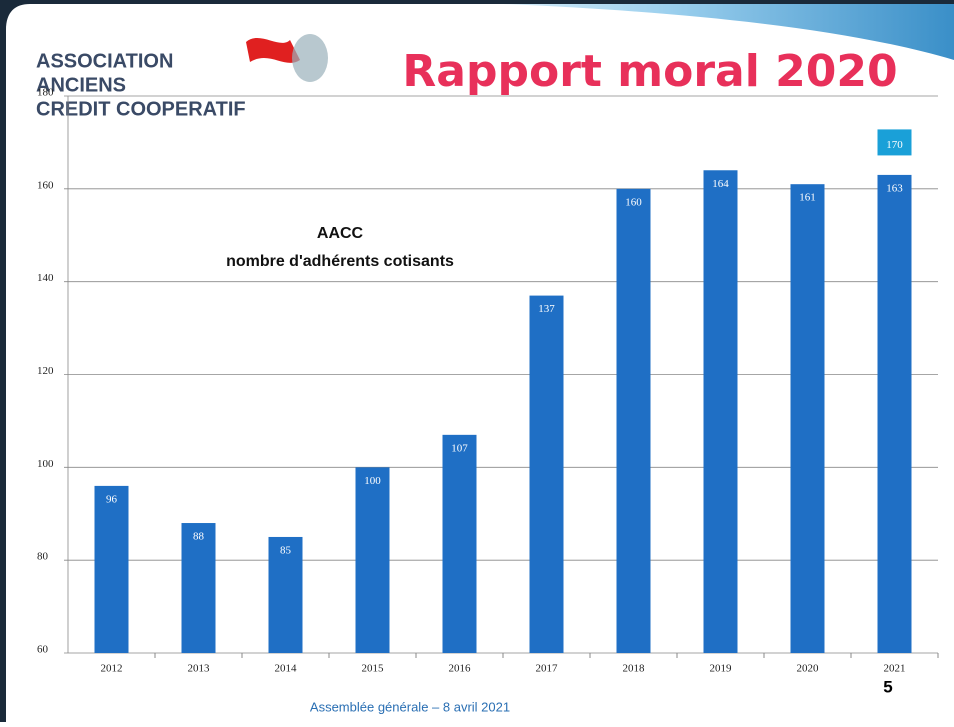 The width and height of the screenshot is (954, 727). Describe the element at coordinates (286, 550) in the screenshot. I see `value-label: 85` at that location.